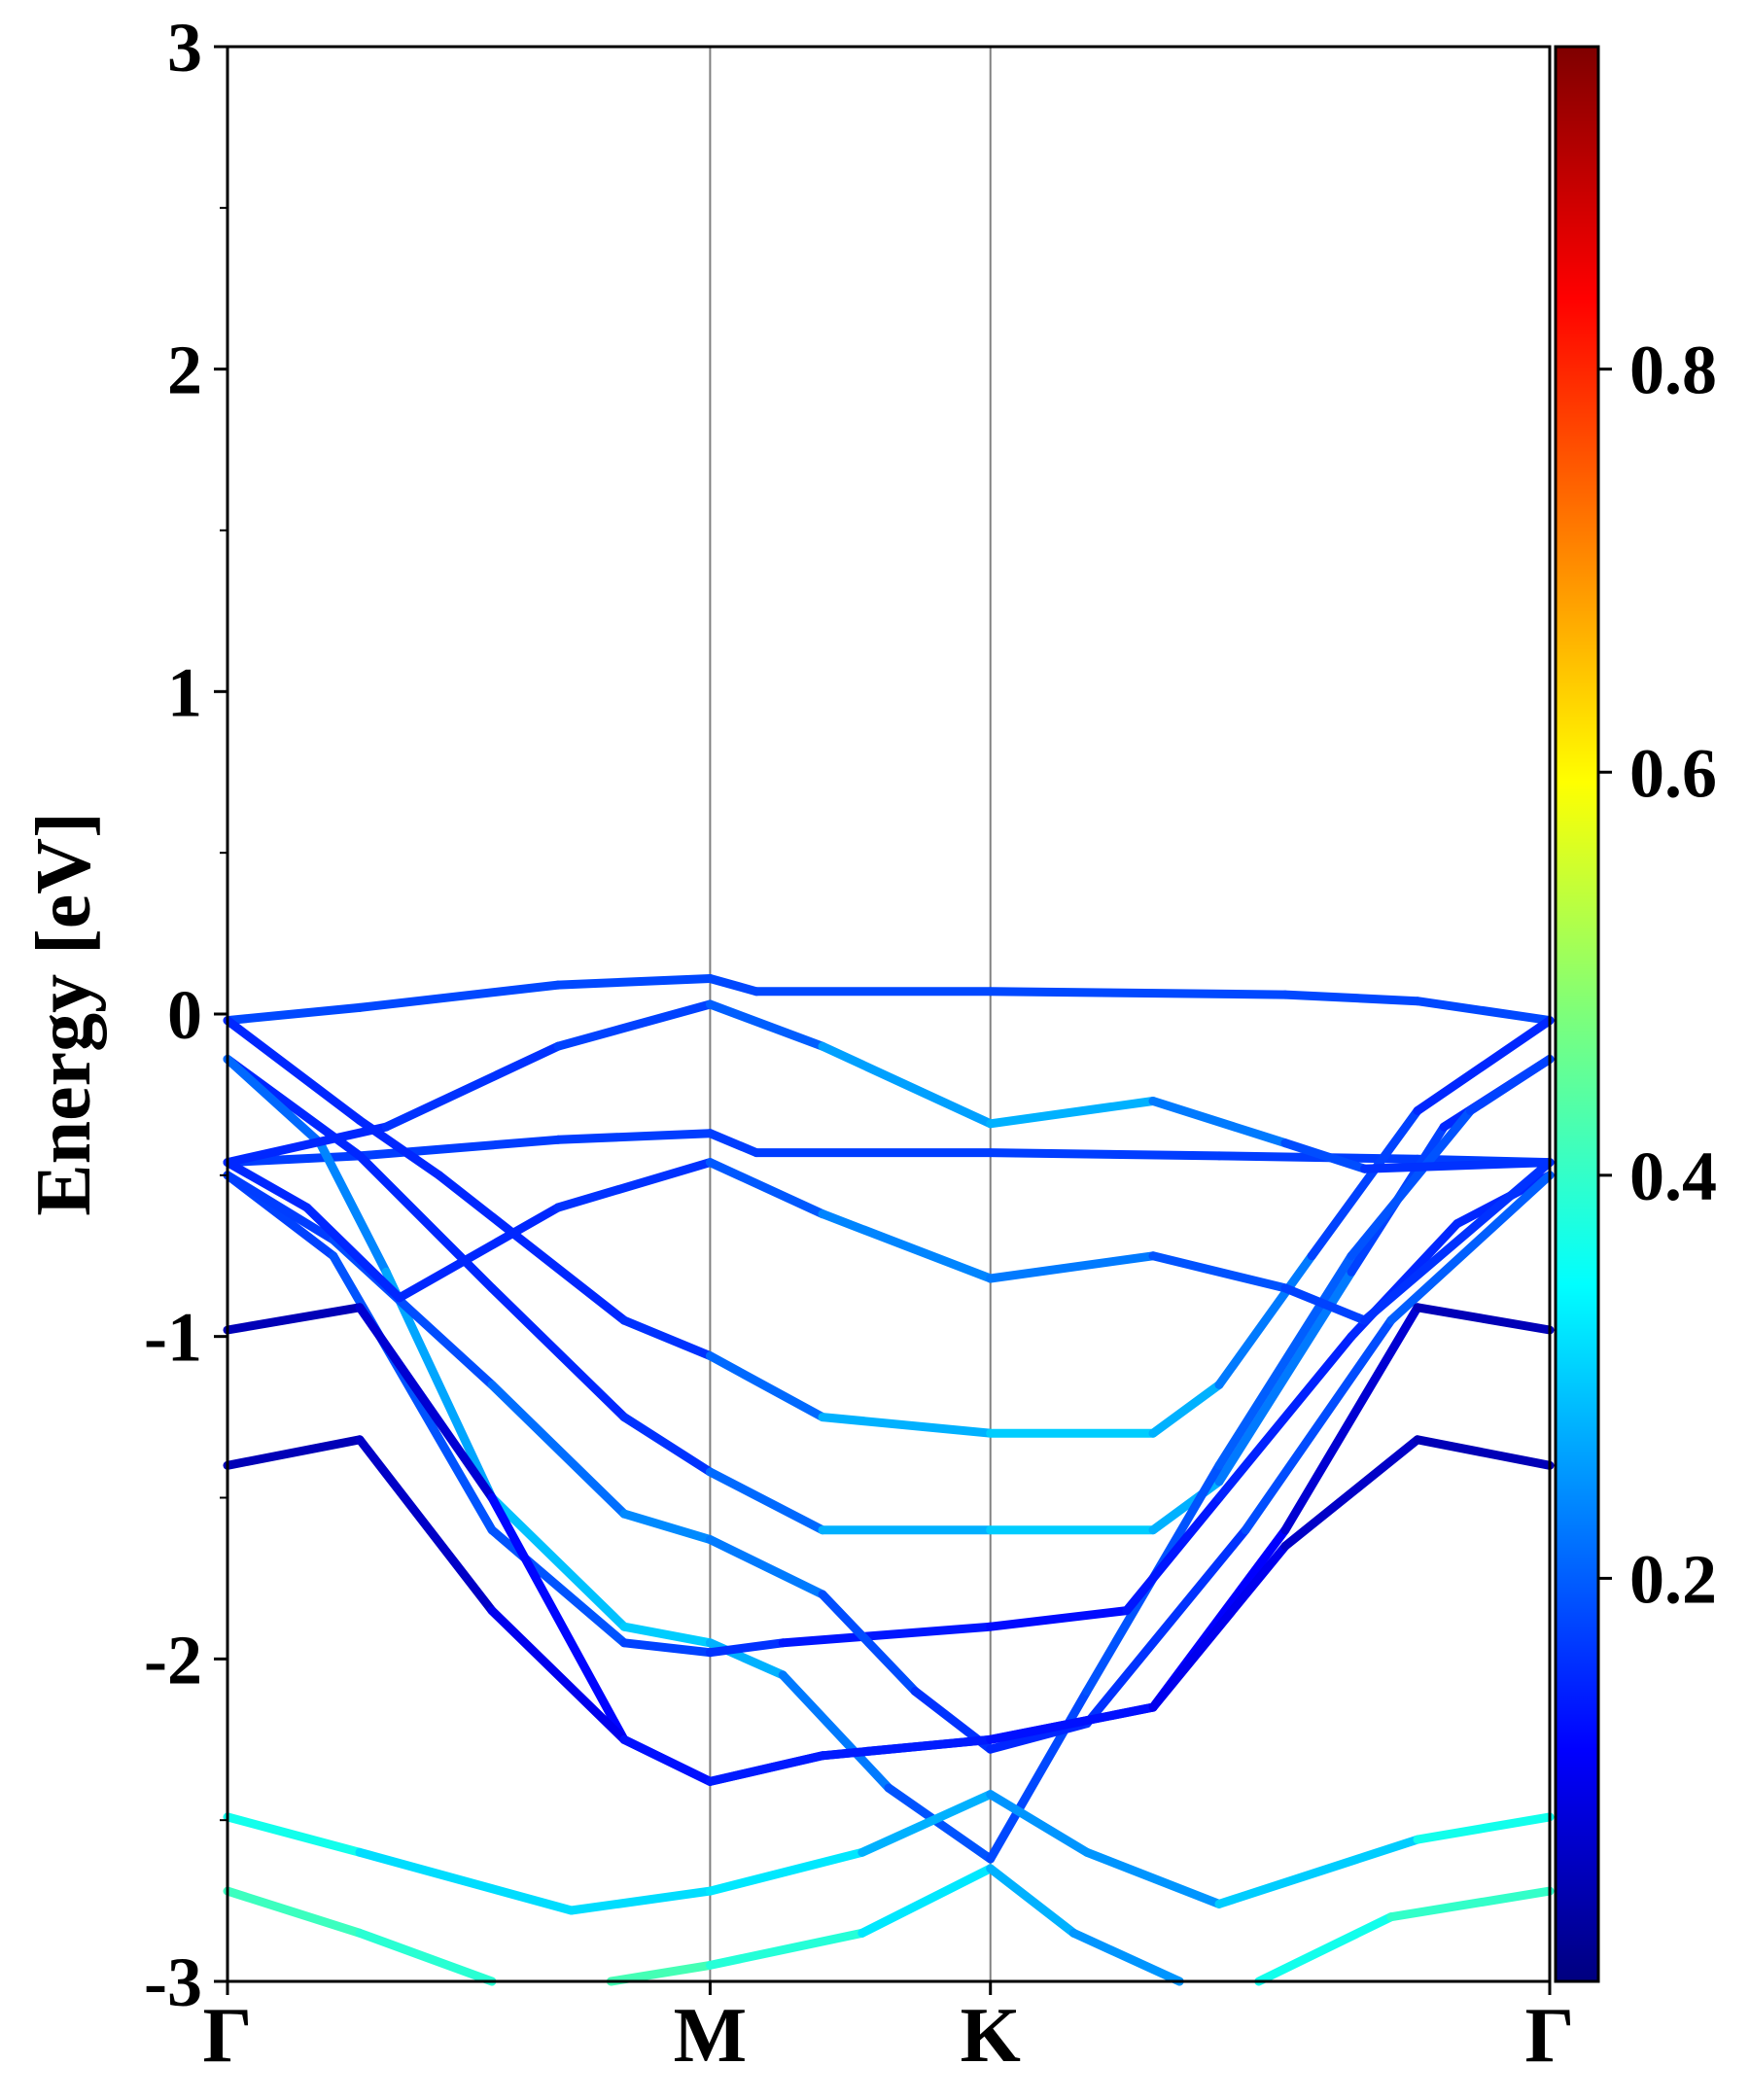  What do you see at coordinates (184, 370) in the screenshot?
I see `y-tick-label: 2` at bounding box center [184, 370].